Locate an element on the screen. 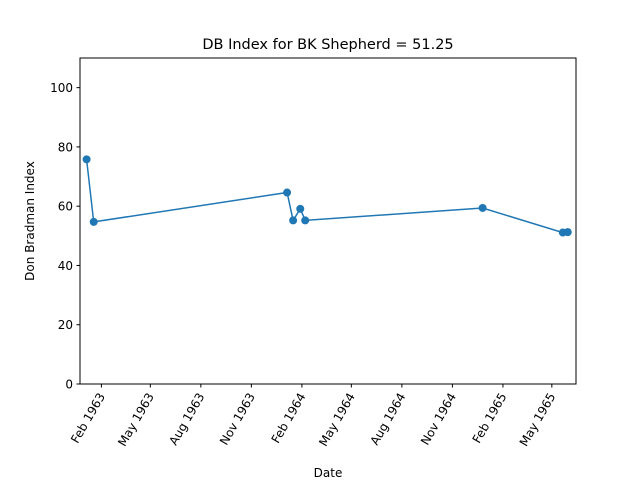 Image resolution: width=640 pixels, height=484 pixels. y-tick-label: 40 is located at coordinates (65, 266).